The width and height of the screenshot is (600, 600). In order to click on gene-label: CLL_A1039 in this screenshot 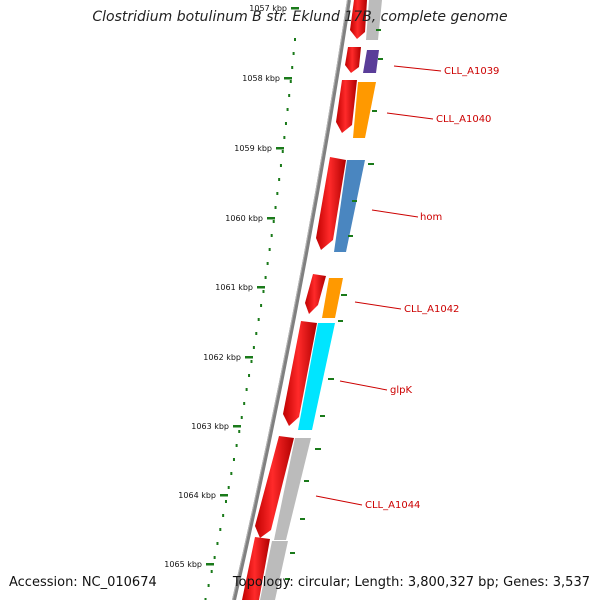, I will do `click(471, 71)`.